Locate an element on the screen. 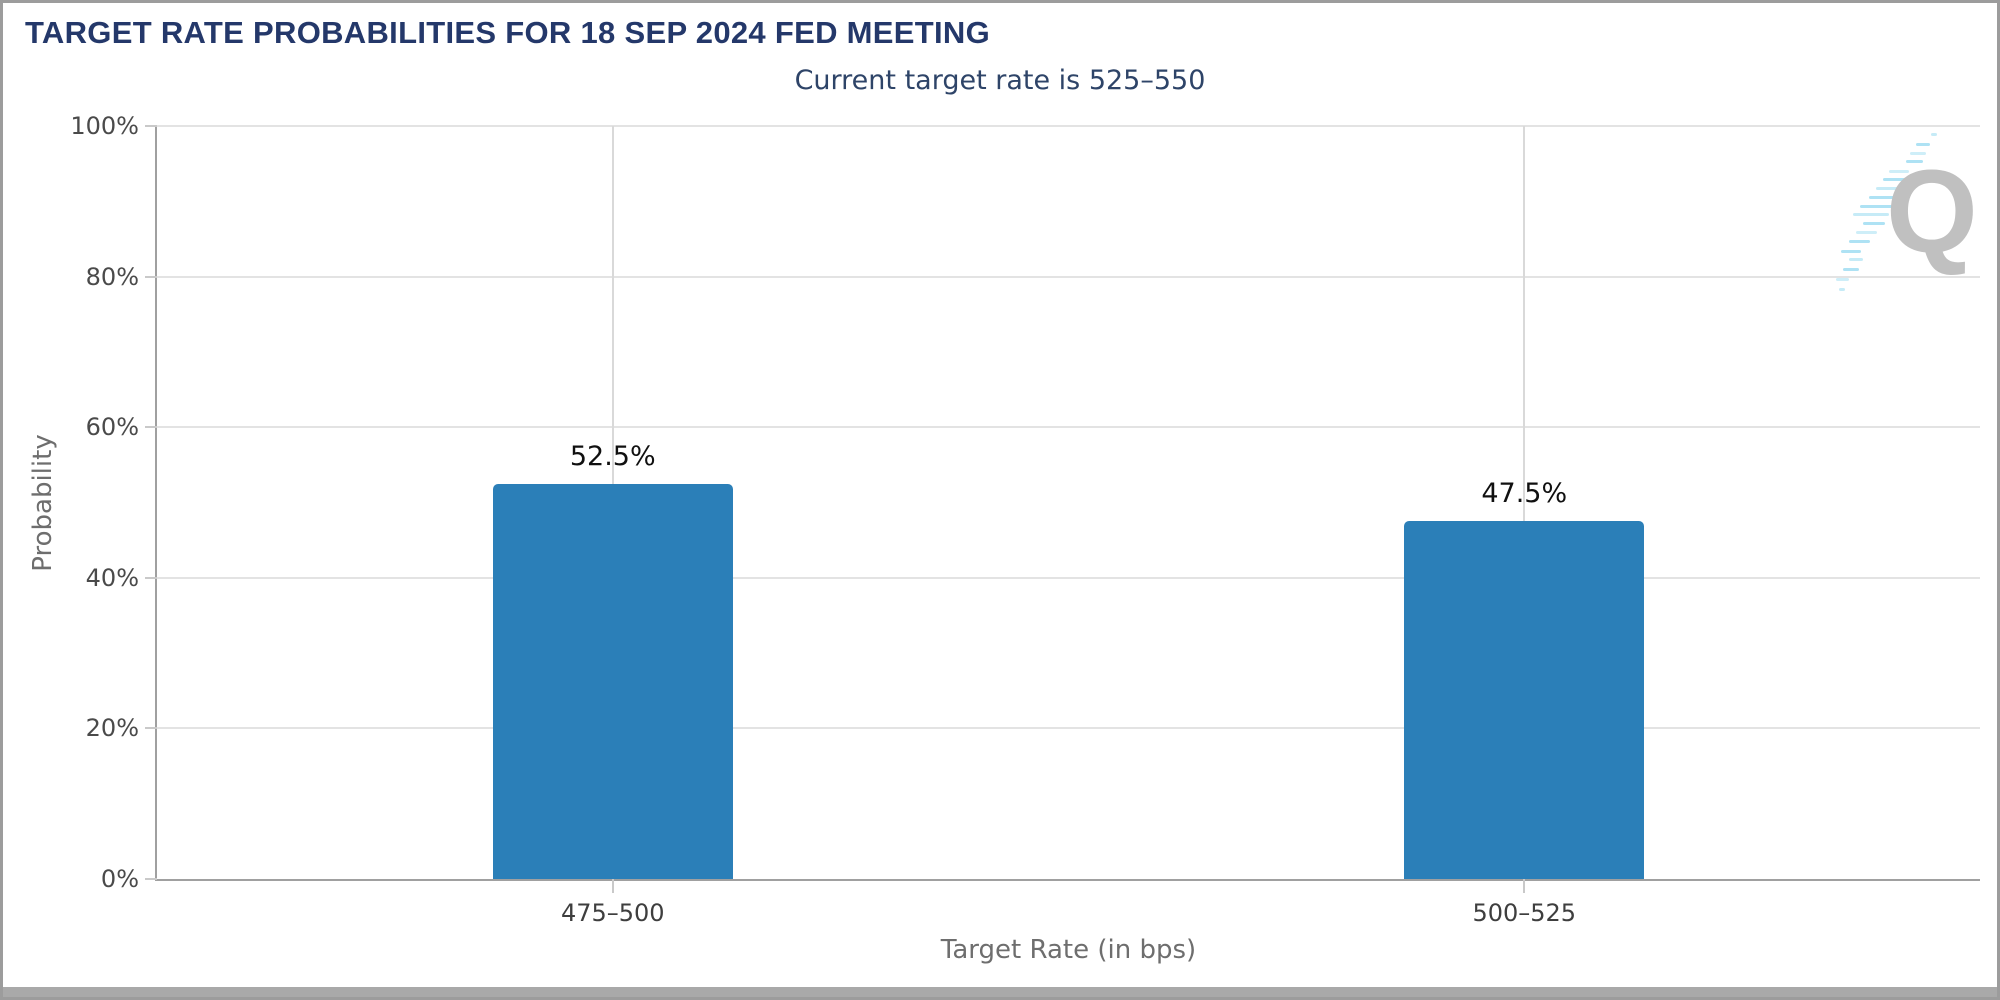 Image resolution: width=2000 pixels, height=1000 pixels. x-axis-line is located at coordinates (1067, 880).